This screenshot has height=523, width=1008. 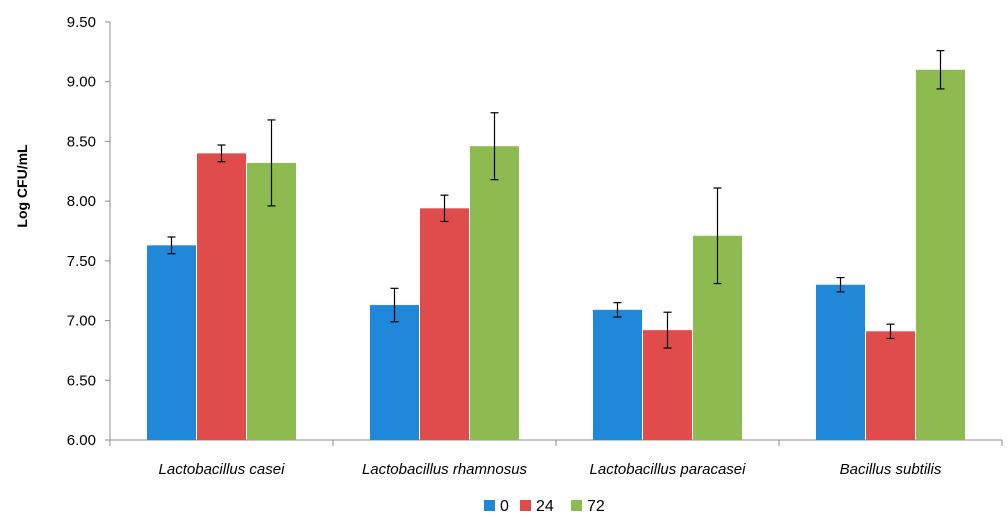 What do you see at coordinates (81, 380) in the screenshot?
I see `y-tick-label: 6.50` at bounding box center [81, 380].